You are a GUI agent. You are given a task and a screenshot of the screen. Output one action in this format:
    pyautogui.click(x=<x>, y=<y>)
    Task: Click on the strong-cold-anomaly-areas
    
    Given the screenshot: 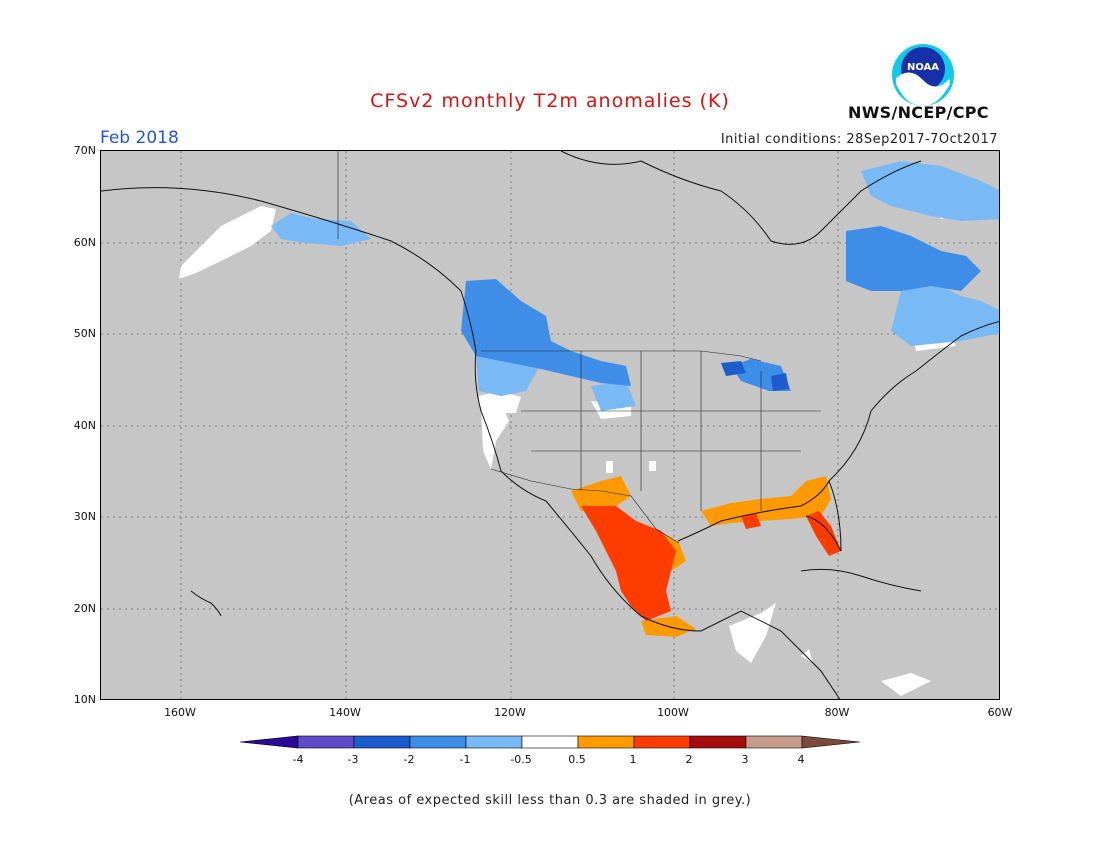 What is the action you would take?
    pyautogui.click(x=755, y=376)
    